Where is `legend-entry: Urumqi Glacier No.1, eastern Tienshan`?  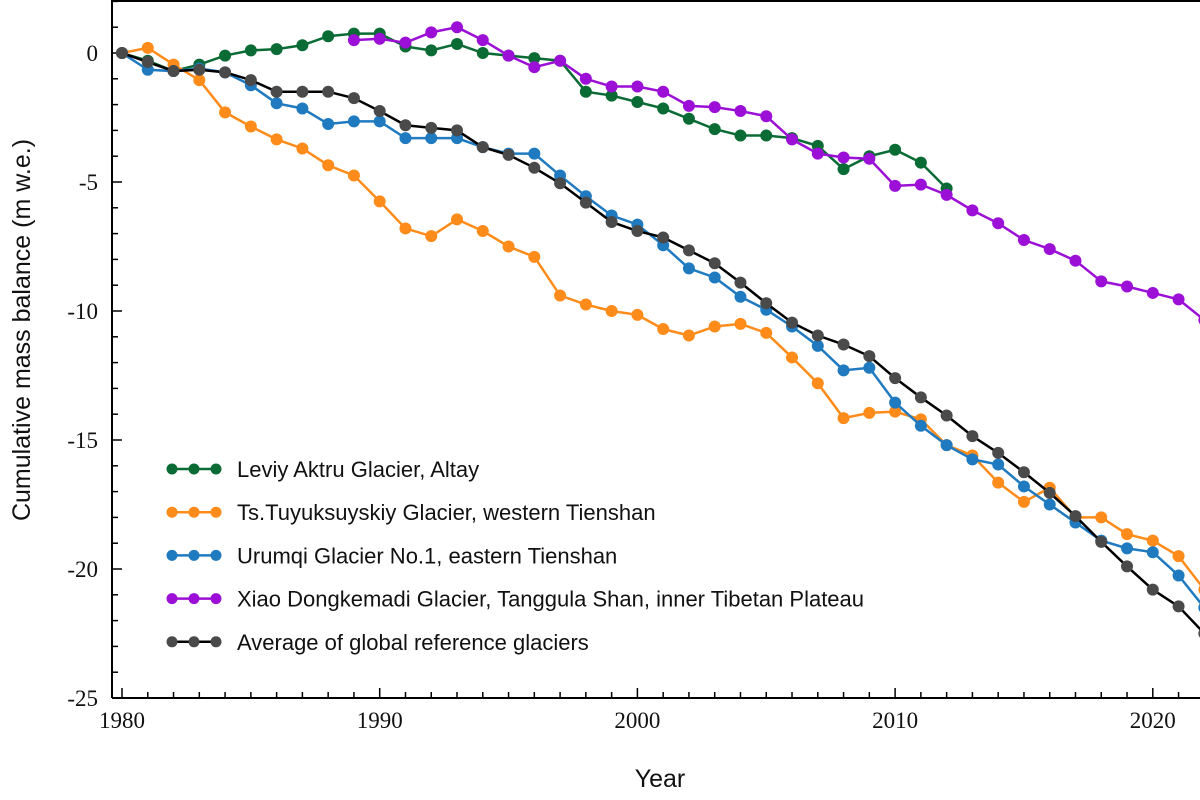 legend-entry: Urumqi Glacier No.1, eastern Tienshan is located at coordinates (391, 555).